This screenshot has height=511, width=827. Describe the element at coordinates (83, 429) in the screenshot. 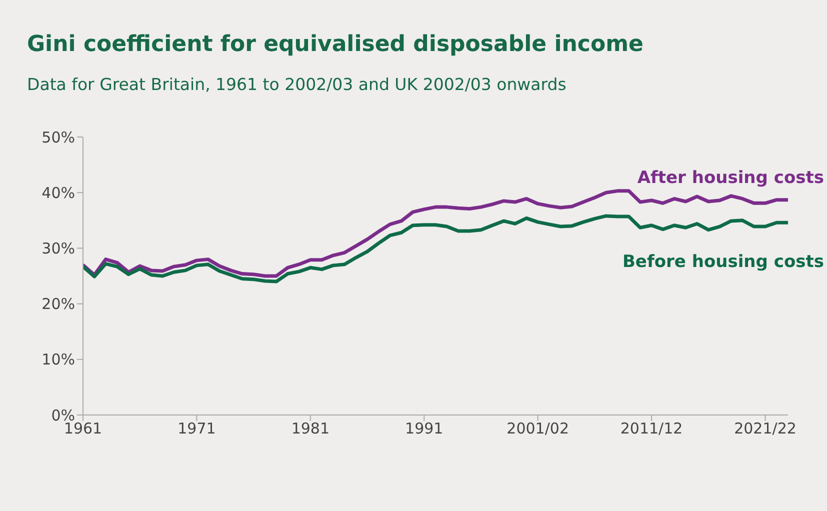

I see `x-tick-label: 1961` at that location.